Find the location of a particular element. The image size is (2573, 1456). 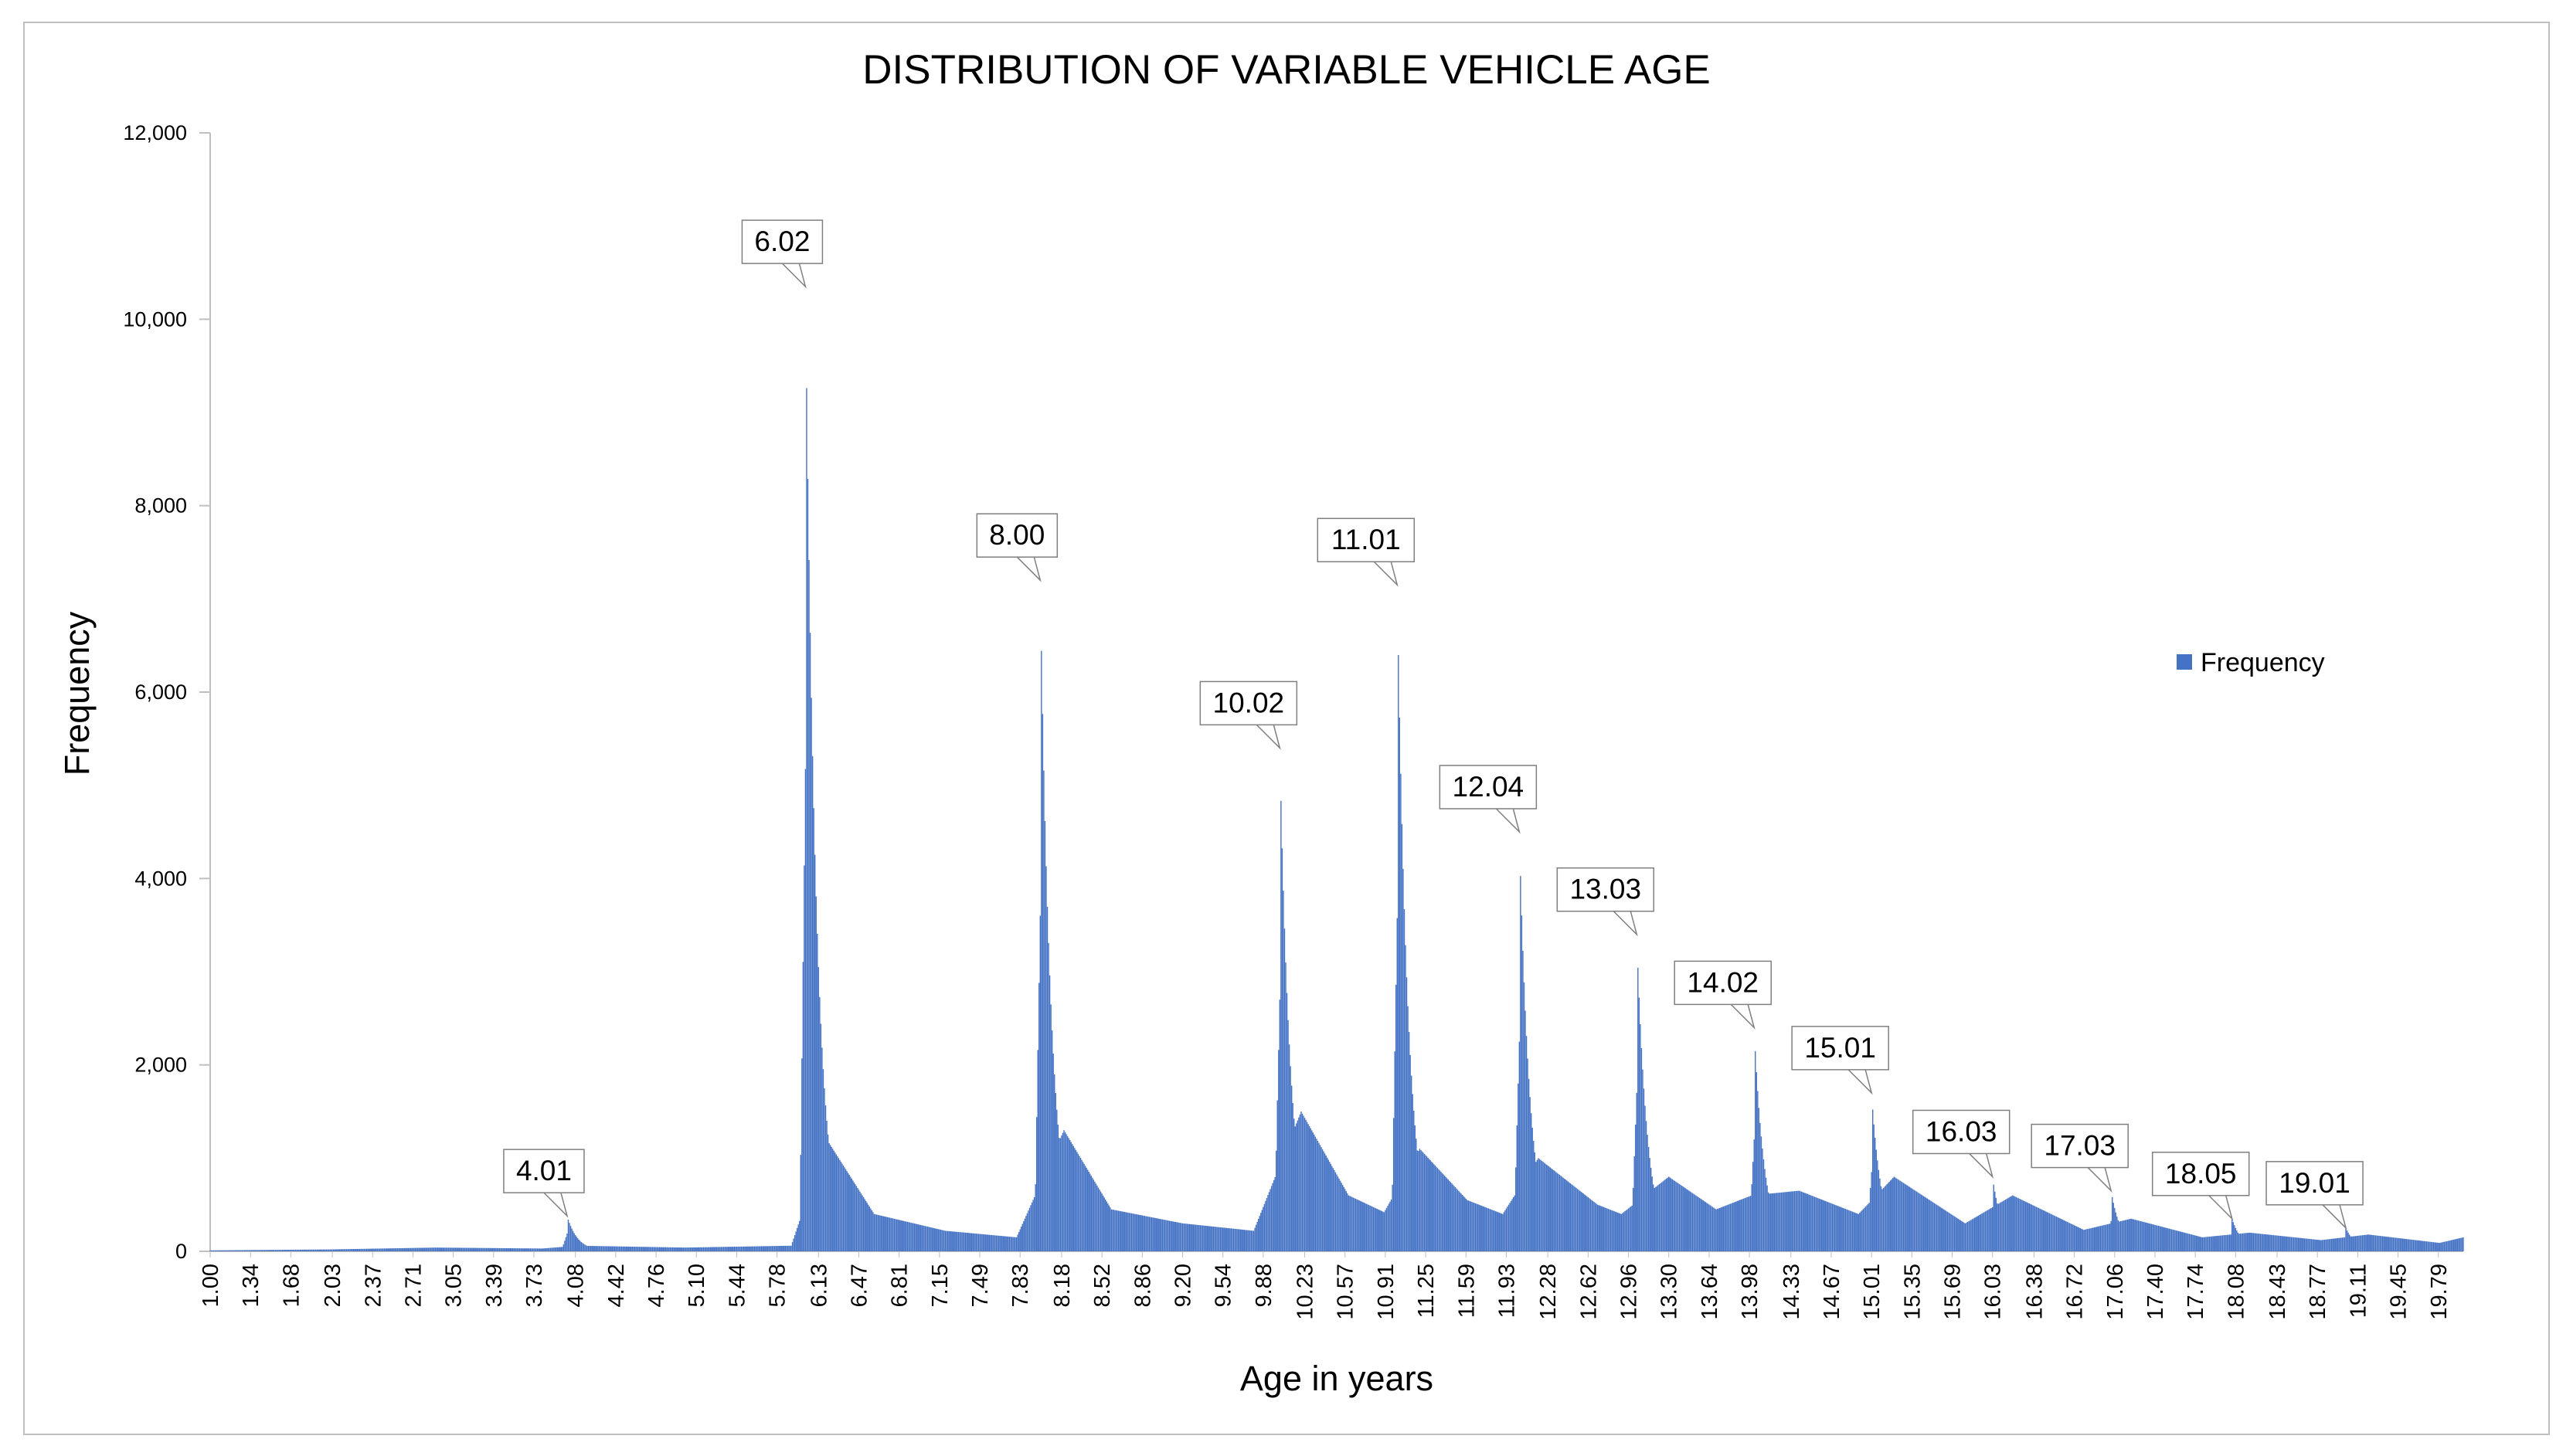

y-tick-label: 0 is located at coordinates (181, 1251).